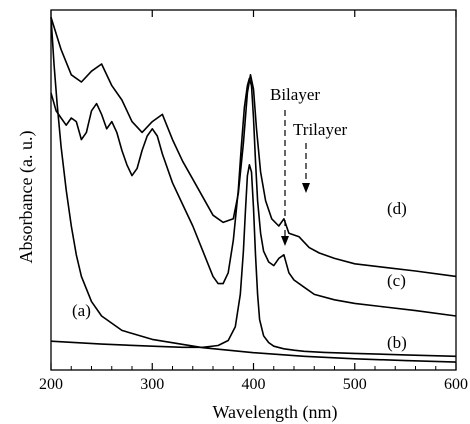  Describe the element at coordinates (306, 188) in the screenshot. I see `trilayer-arrow-head` at that location.